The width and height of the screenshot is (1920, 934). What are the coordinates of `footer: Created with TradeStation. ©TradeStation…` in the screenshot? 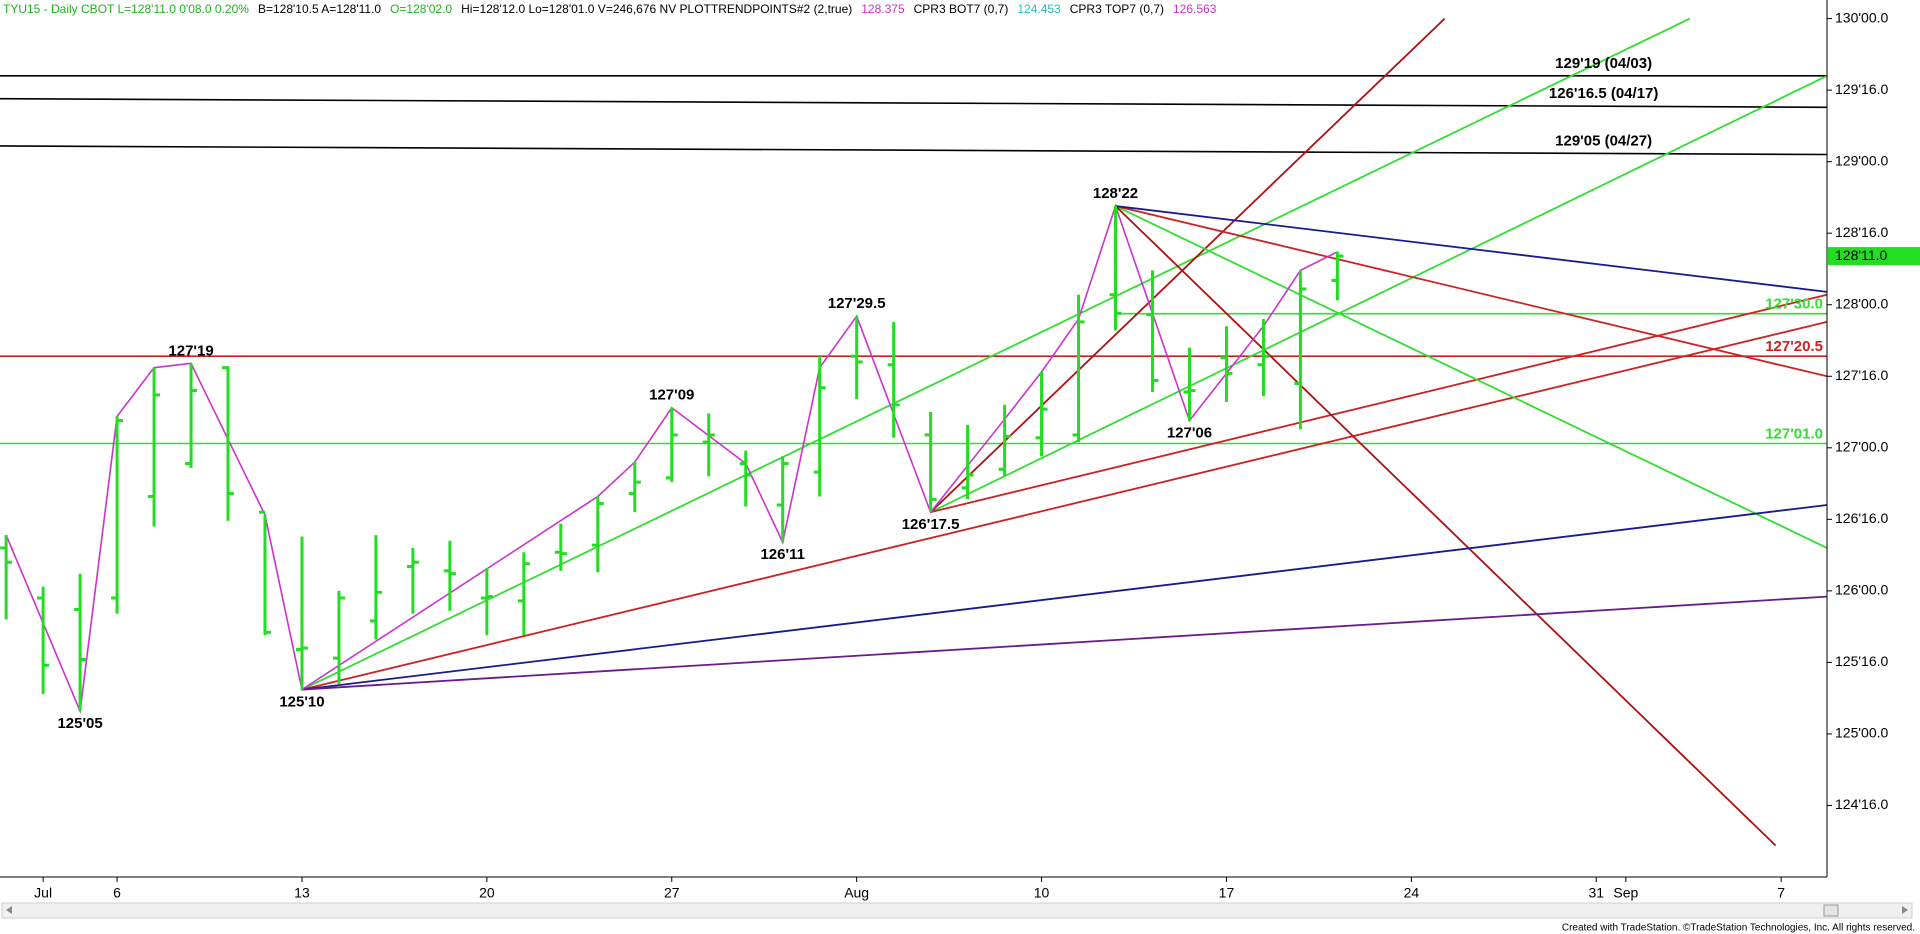 It's located at (1738, 928).